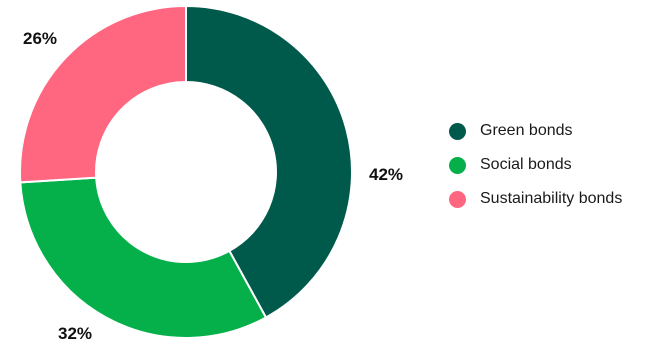  Describe the element at coordinates (103, 94) in the screenshot. I see `slice-sustainability-bonds` at that location.